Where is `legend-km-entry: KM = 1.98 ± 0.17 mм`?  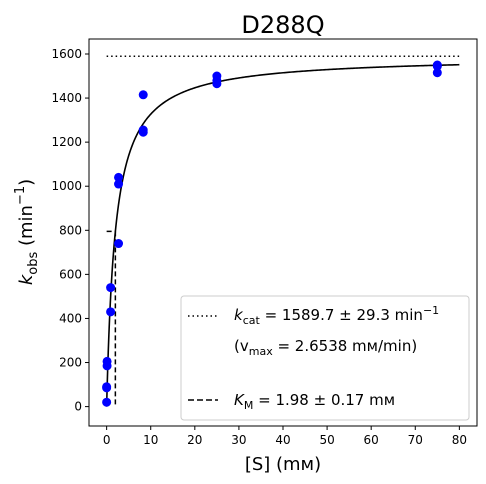 legend-km-entry: KM = 1.98 ± 0.17 mм is located at coordinates (314, 401).